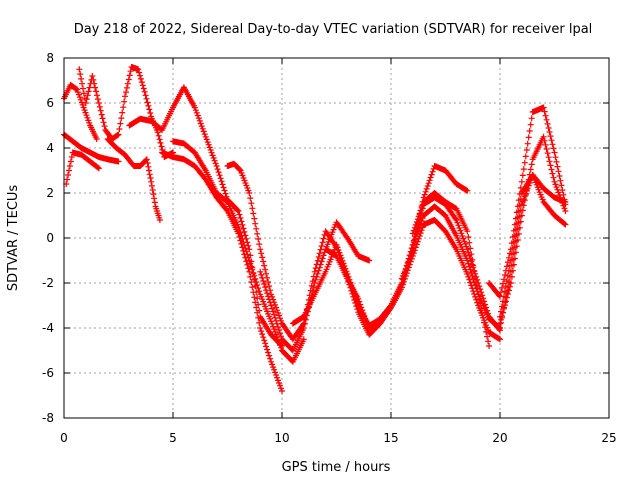 The width and height of the screenshot is (640, 480). Describe the element at coordinates (48, 328) in the screenshot. I see `y-tick-label: -4` at that location.